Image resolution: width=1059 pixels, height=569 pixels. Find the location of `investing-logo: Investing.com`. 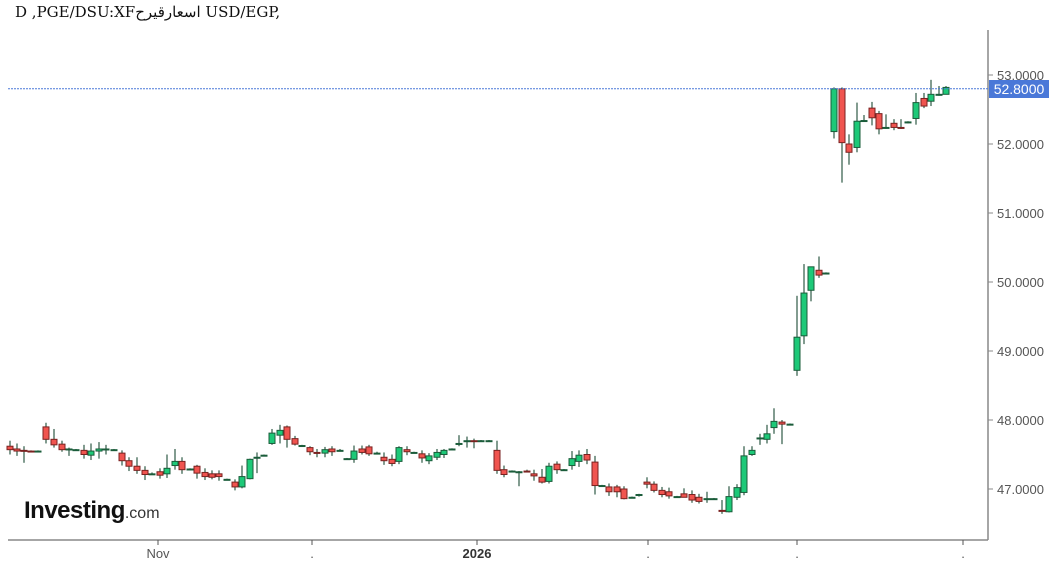

investing-logo: Investing.com is located at coordinates (92, 511).